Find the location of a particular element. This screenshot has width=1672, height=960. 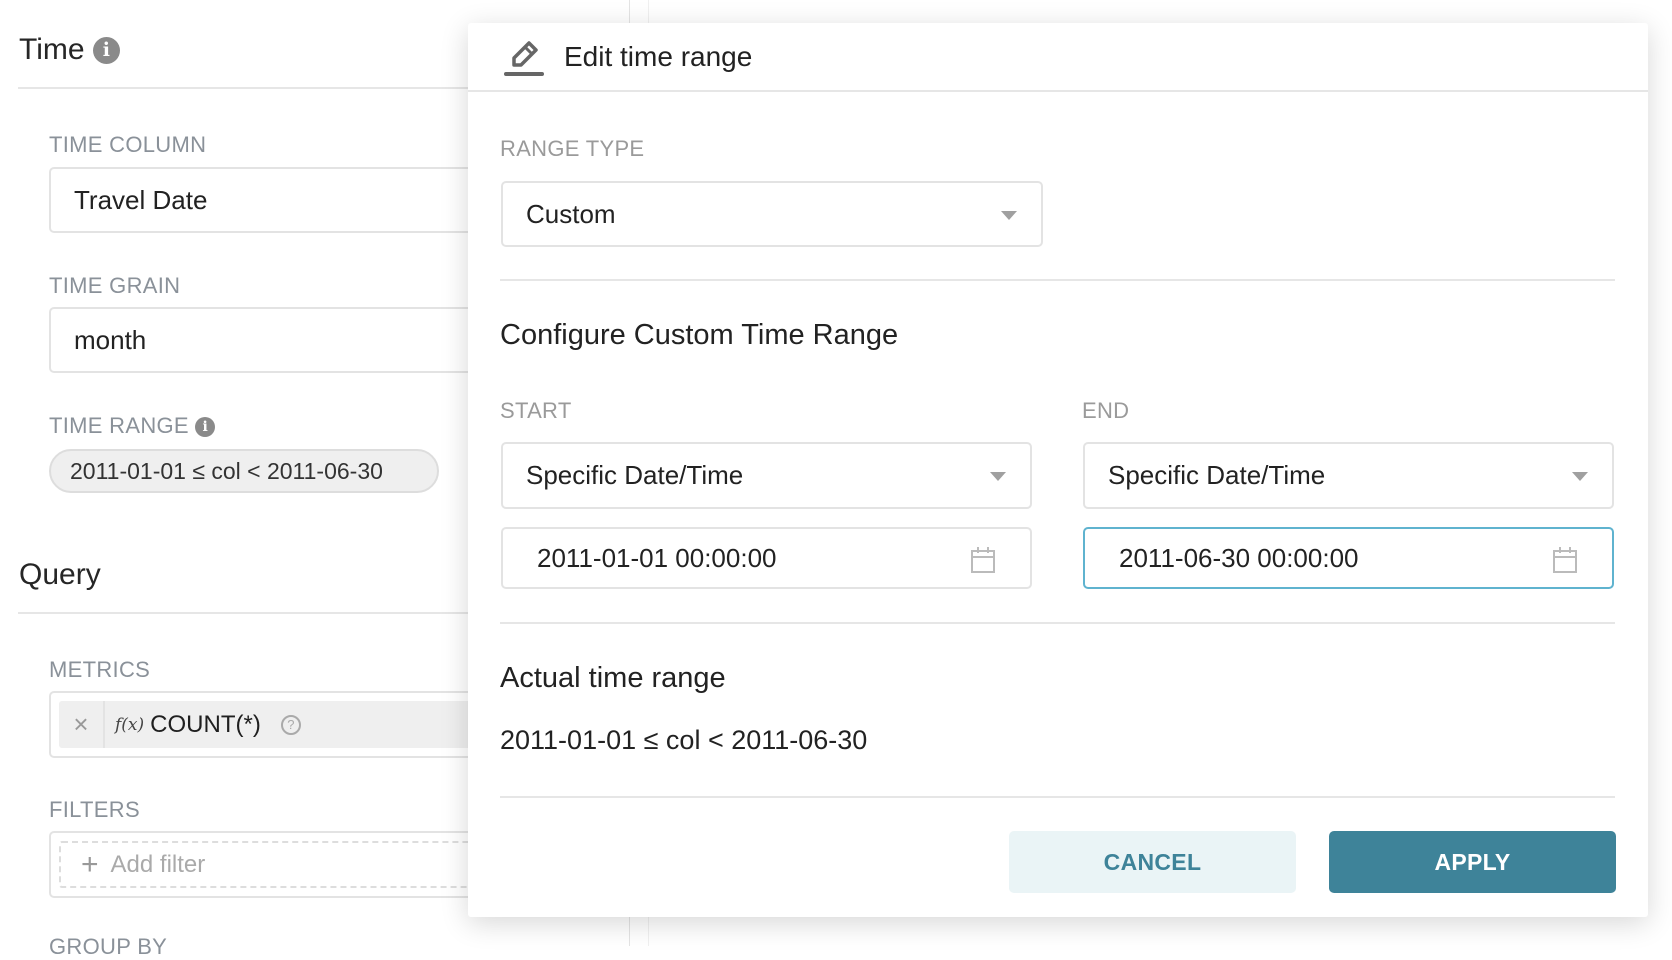

plus-icon: + is located at coordinates (90, 864).